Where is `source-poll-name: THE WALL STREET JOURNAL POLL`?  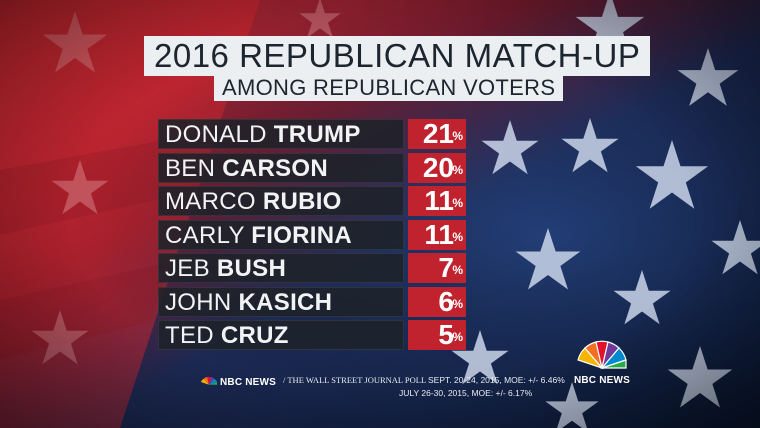
source-poll-name: THE WALL STREET JOURNAL POLL is located at coordinates (356, 380).